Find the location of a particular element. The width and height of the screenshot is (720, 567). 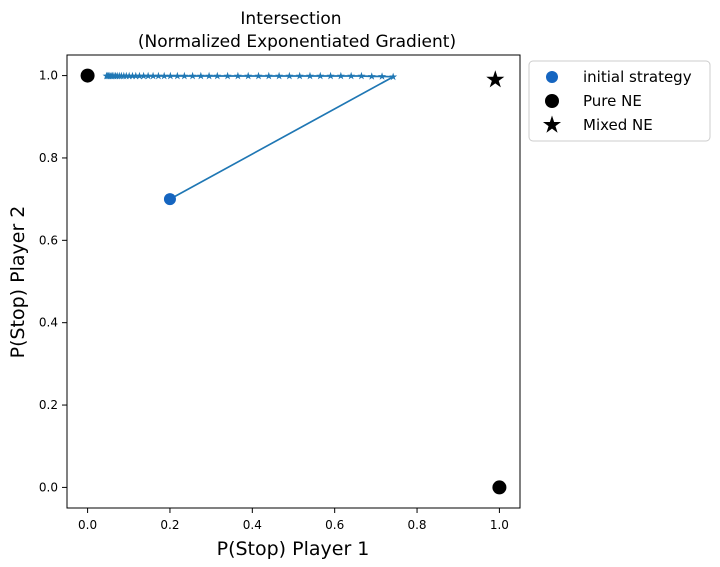

legend-marker-mixed-ne is located at coordinates (552, 124).